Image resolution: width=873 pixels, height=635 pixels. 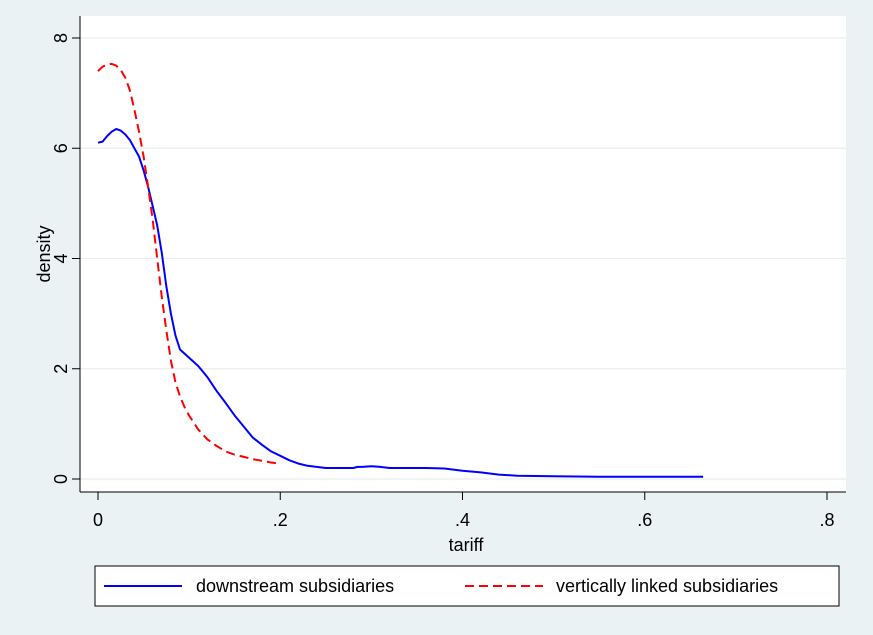 What do you see at coordinates (61, 369) in the screenshot?
I see `y-tick-label: 2` at bounding box center [61, 369].